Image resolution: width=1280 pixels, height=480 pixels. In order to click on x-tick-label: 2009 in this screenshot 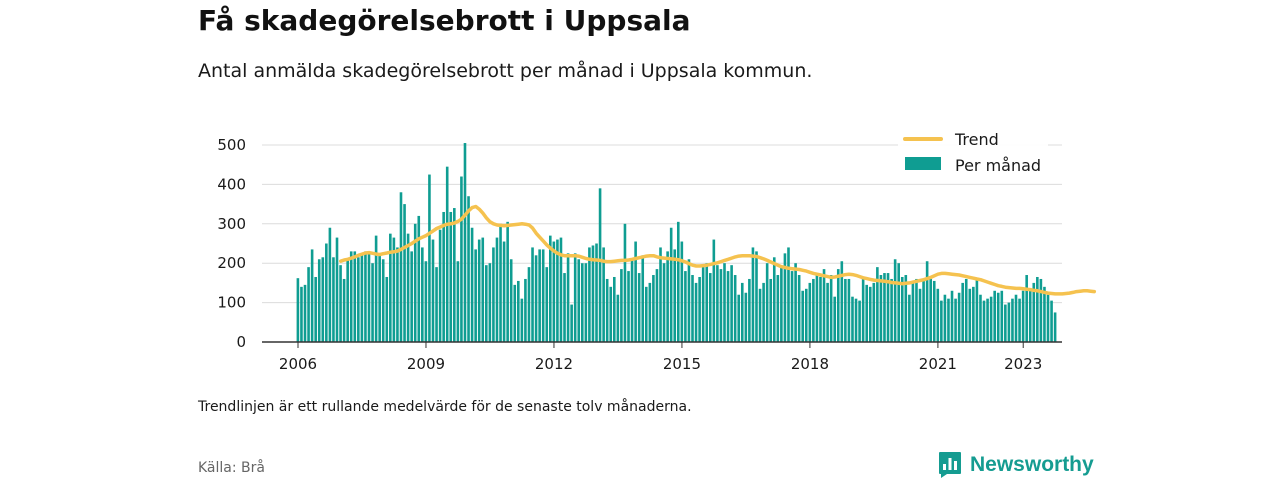, I will do `click(426, 364)`.